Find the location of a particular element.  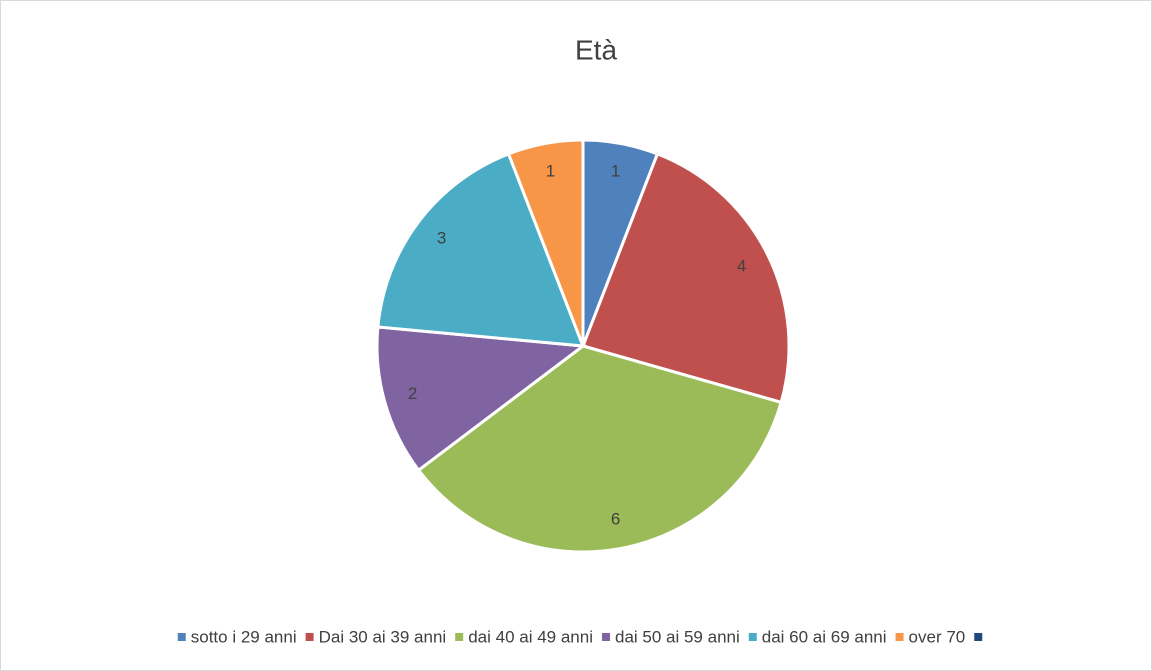

data-label: 3 is located at coordinates (441, 238).